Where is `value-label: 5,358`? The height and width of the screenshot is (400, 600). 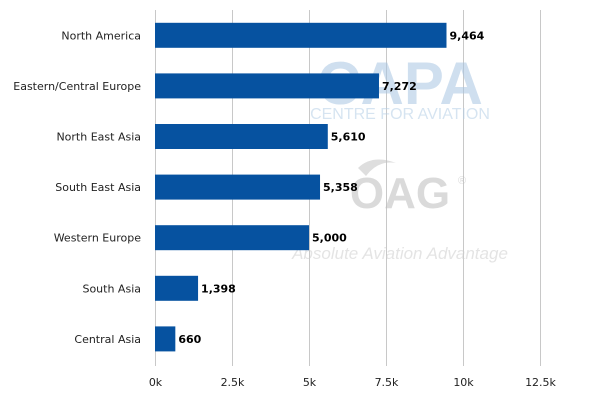
value-label: 5,358 is located at coordinates (340, 187).